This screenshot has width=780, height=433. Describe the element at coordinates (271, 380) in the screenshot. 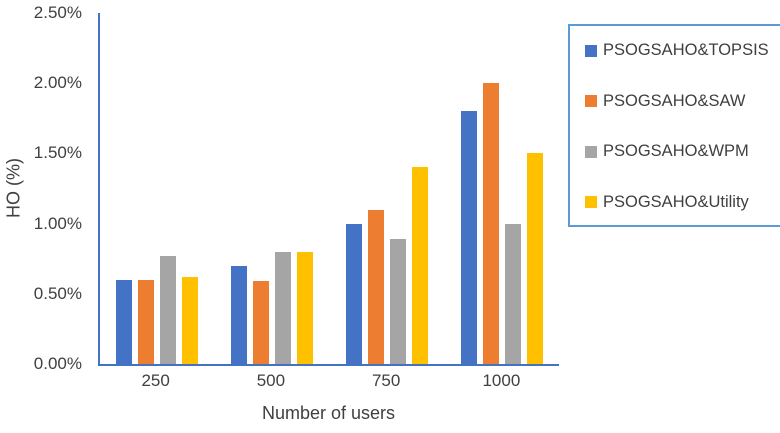

I see `x-tick-label: 500` at that location.